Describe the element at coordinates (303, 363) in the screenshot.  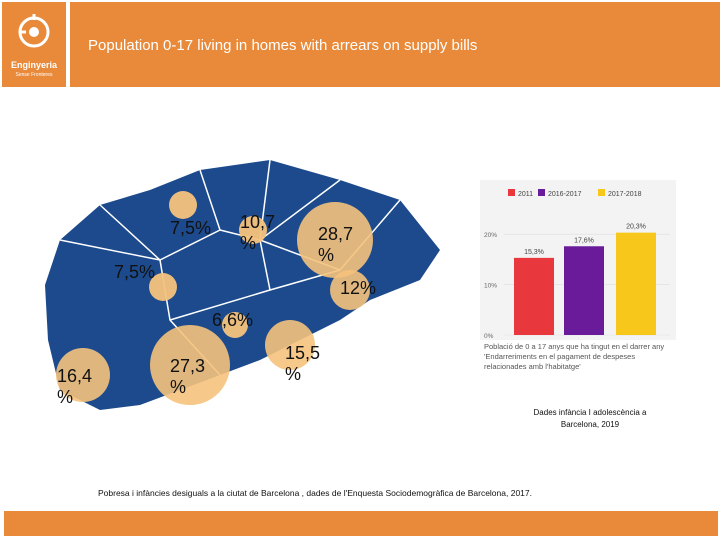
I see `map-label: 15,5 %` at that location.